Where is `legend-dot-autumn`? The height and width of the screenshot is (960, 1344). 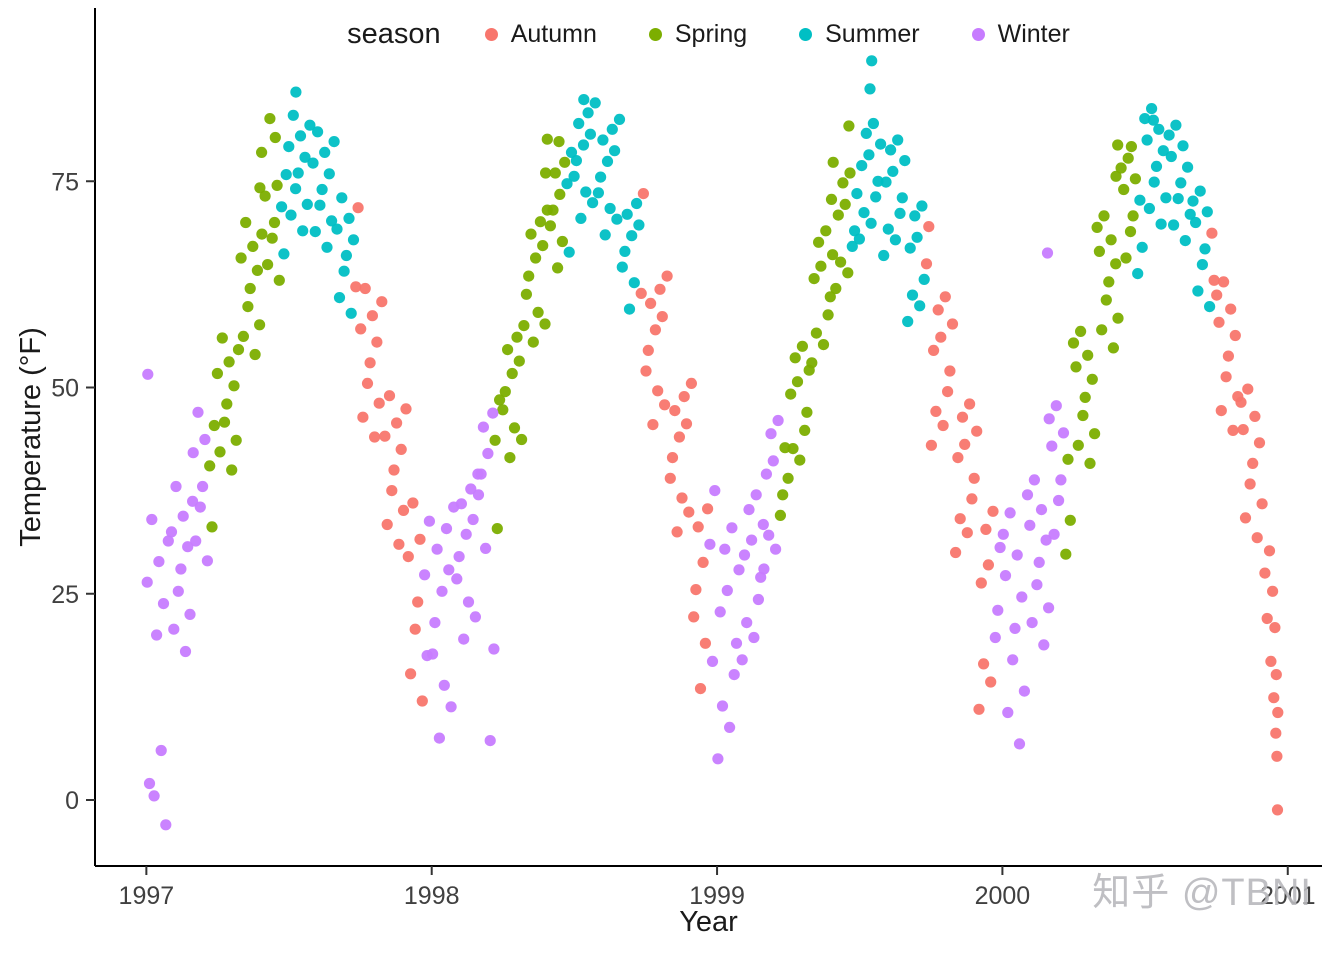 legend-dot-autumn is located at coordinates (491, 34).